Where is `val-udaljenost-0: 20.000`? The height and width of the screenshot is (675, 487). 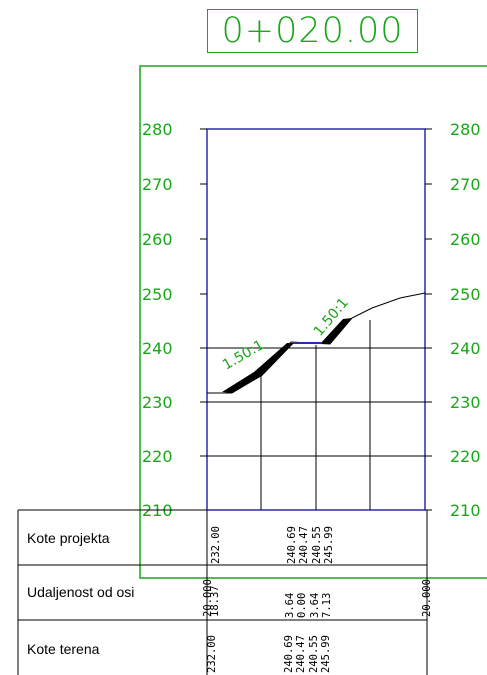
val-udaljenost-0: 20.000 is located at coordinates (208, 598).